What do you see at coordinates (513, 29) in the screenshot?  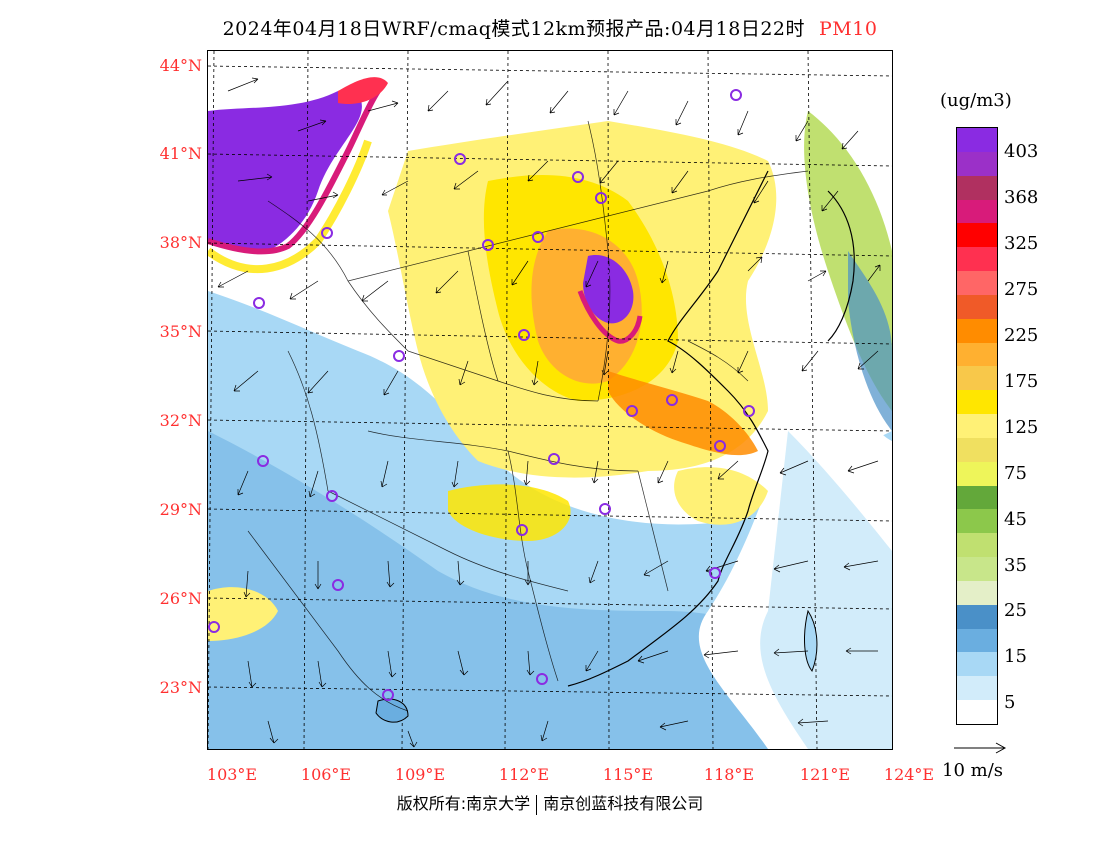 I see `title-main: 2024年04月18日WRF/cmaq模式12km预报产品:04月18日22时` at bounding box center [513, 29].